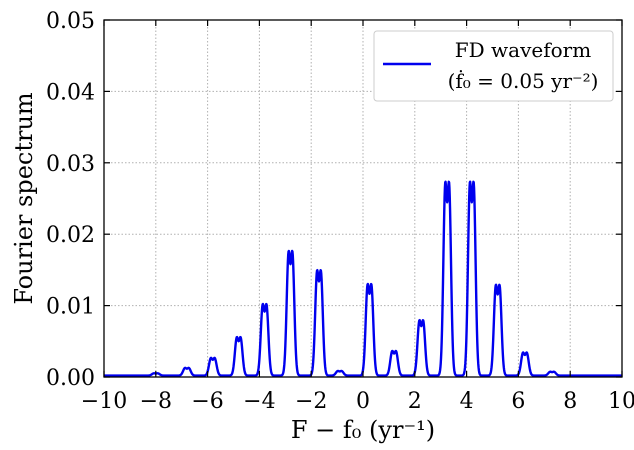  Describe the element at coordinates (70, 378) in the screenshot. I see `y-tick-label: 0.00` at that location.